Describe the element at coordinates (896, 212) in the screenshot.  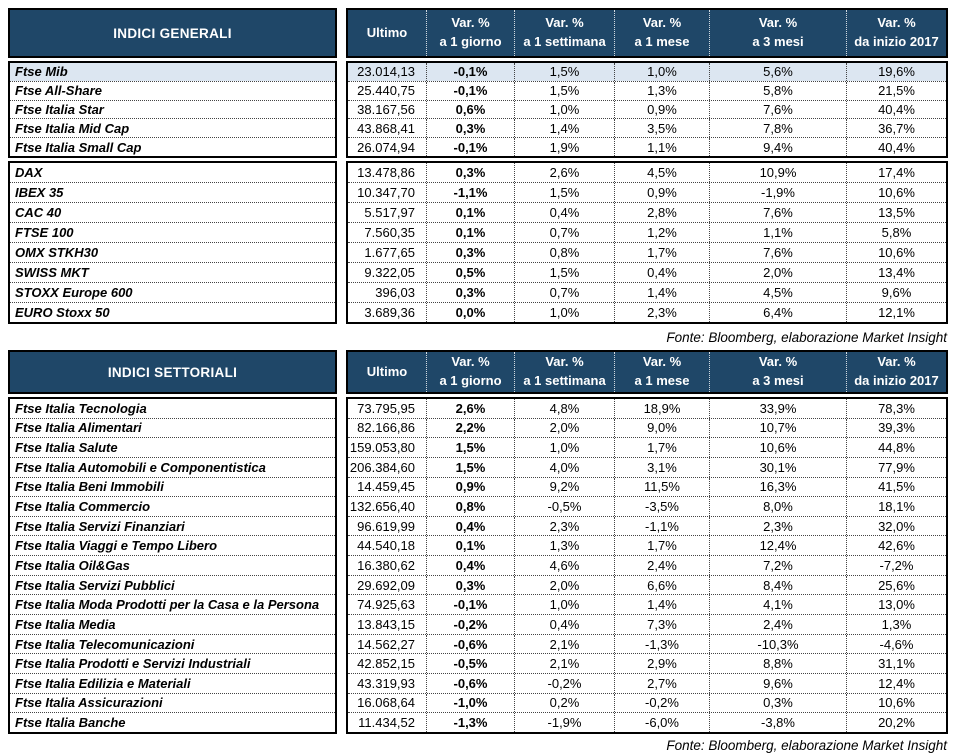
I see `cell-var-5: 13,5%` at that location.